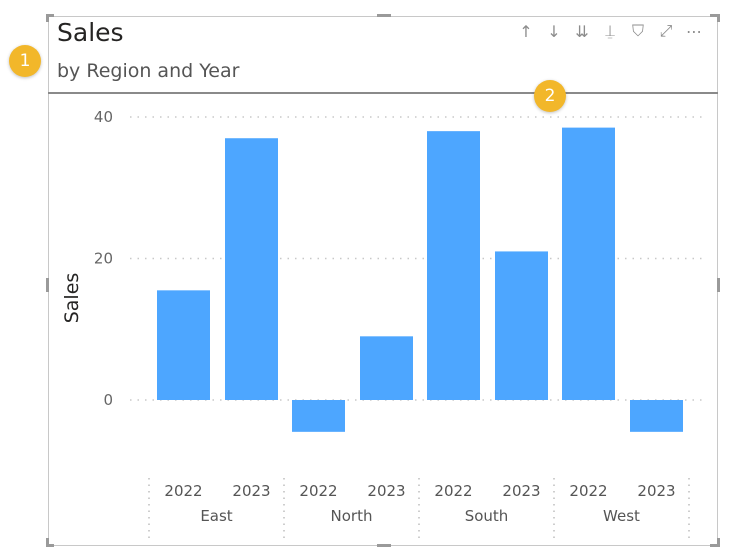 This screenshot has width=736, height=556. Describe the element at coordinates (25, 61) in the screenshot. I see `annotation-badge-1: 1` at that location.